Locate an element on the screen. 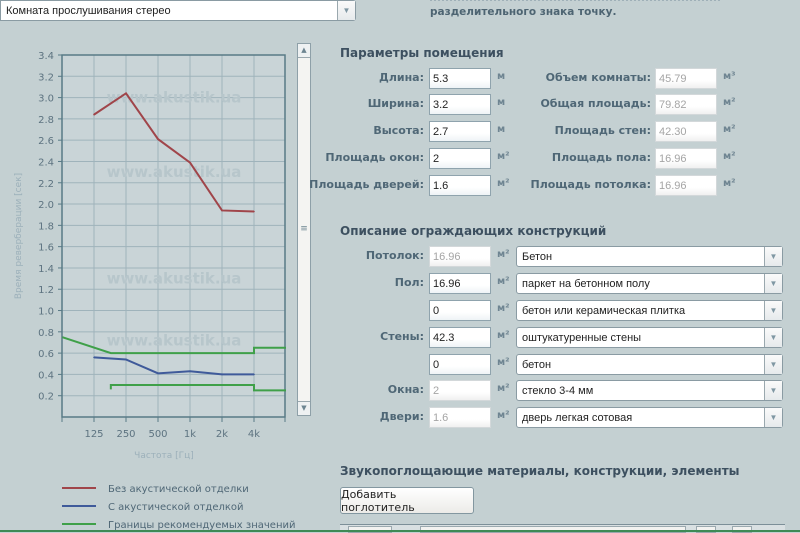 The height and width of the screenshot is (533, 800). computed-value: 45.79 is located at coordinates (686, 78).